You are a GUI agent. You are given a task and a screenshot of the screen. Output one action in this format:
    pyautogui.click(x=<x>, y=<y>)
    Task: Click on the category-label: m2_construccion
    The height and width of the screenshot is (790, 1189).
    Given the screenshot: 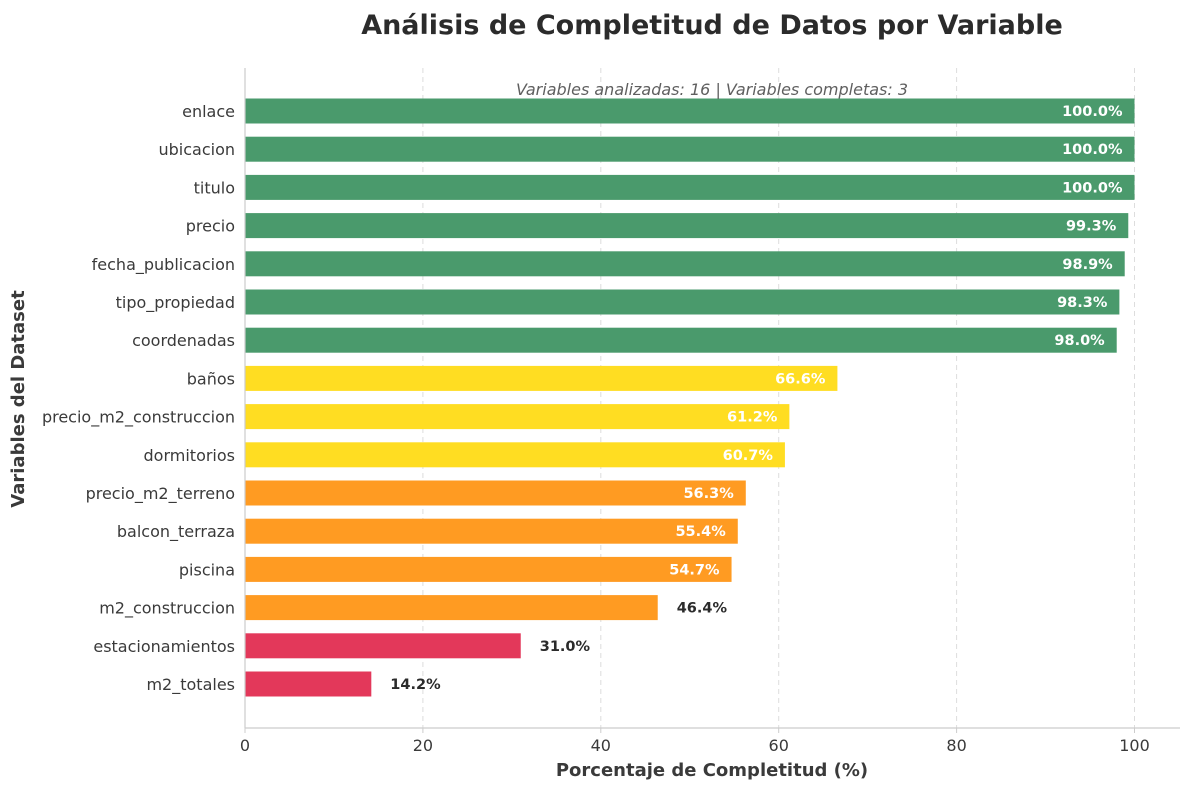 What is the action you would take?
    pyautogui.click(x=167, y=609)
    